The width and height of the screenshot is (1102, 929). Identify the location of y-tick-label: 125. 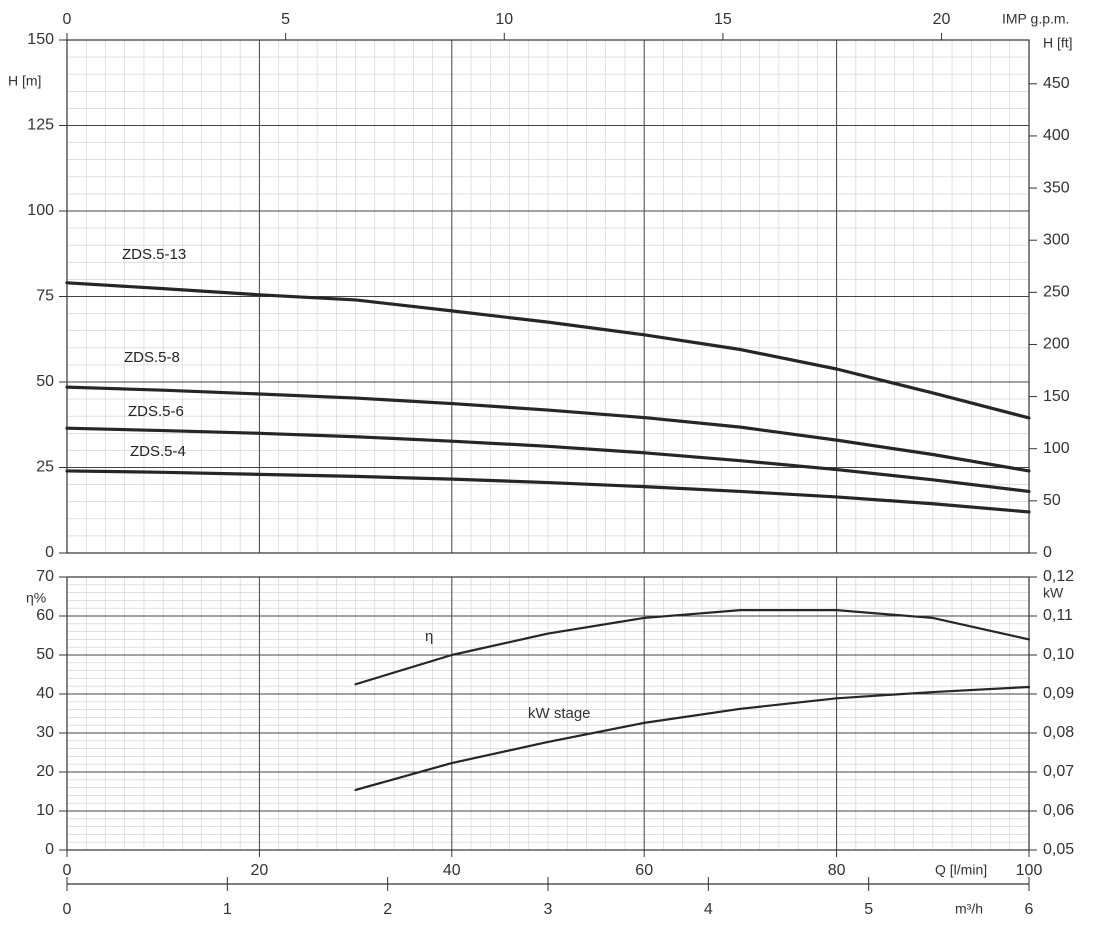
(40, 125).